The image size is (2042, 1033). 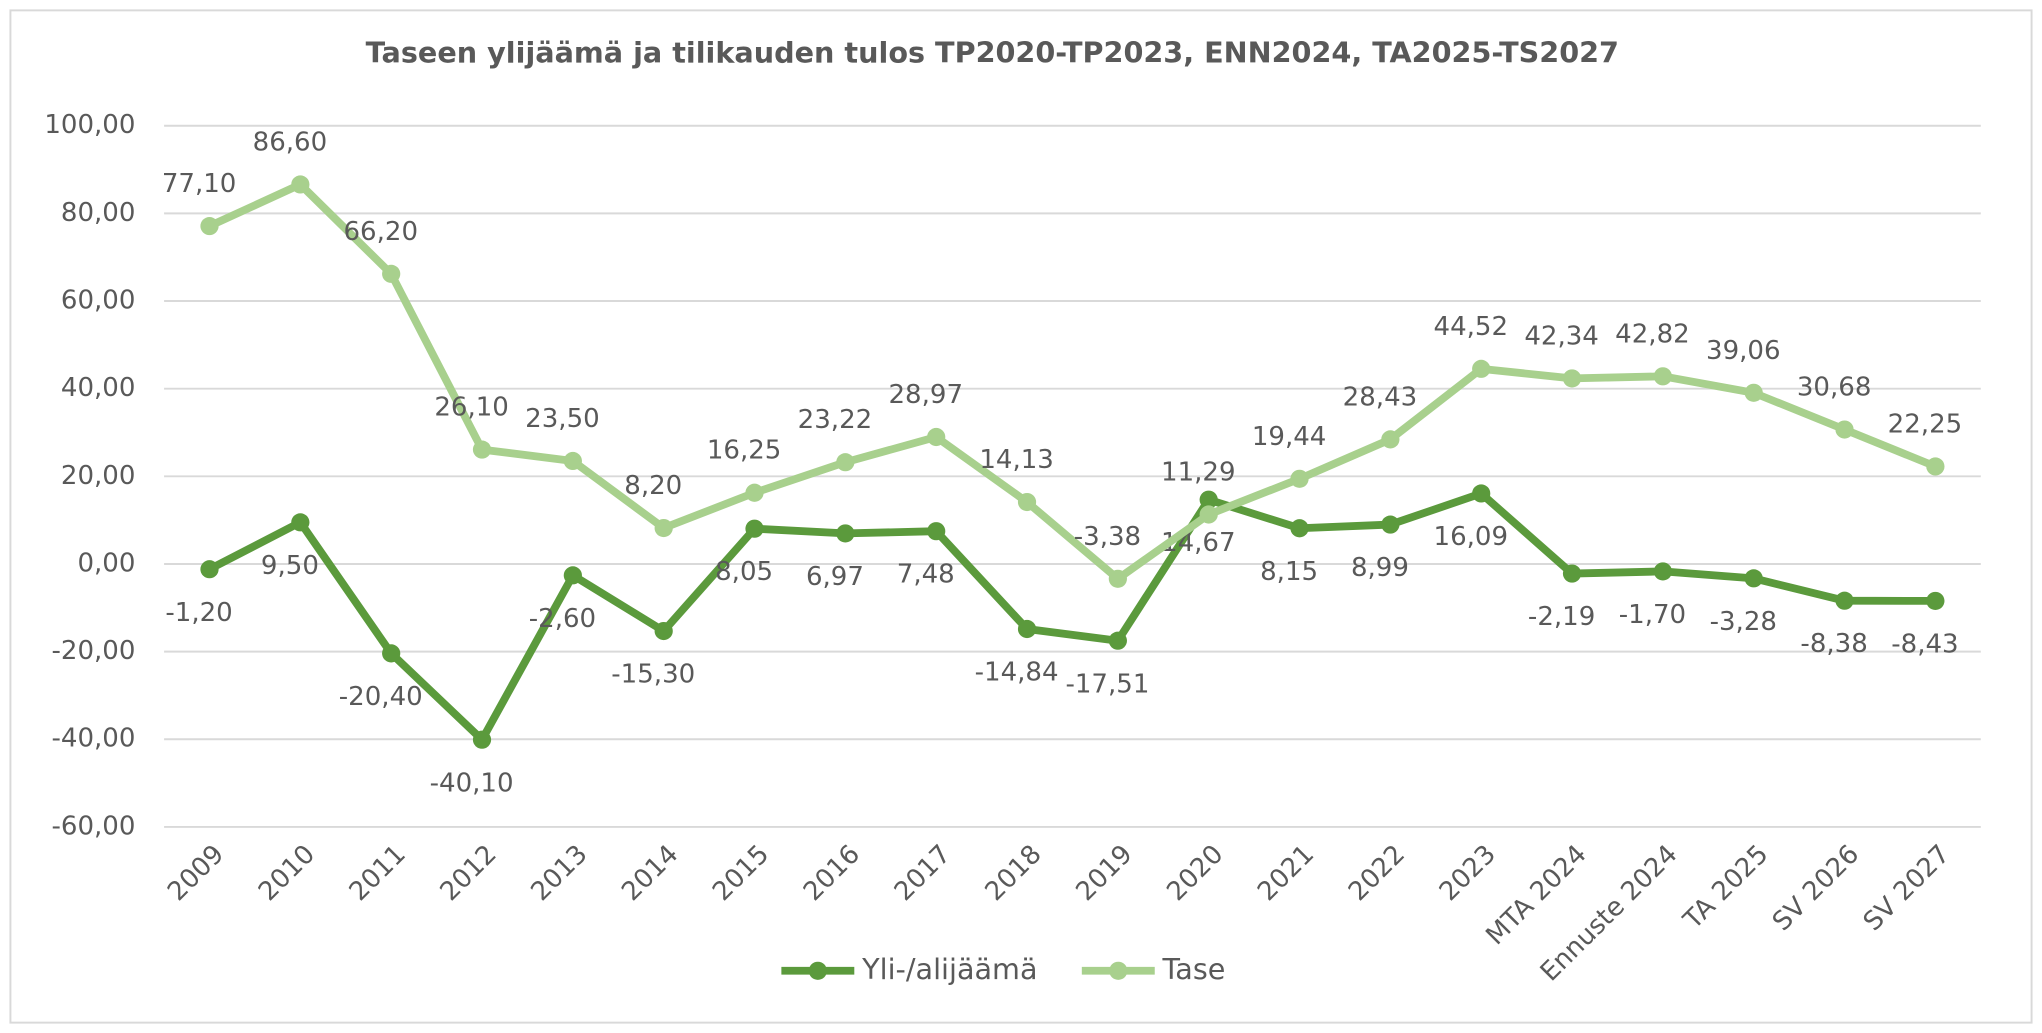 What do you see at coordinates (1194, 969) in the screenshot?
I see `legend-label: Tase` at bounding box center [1194, 969].